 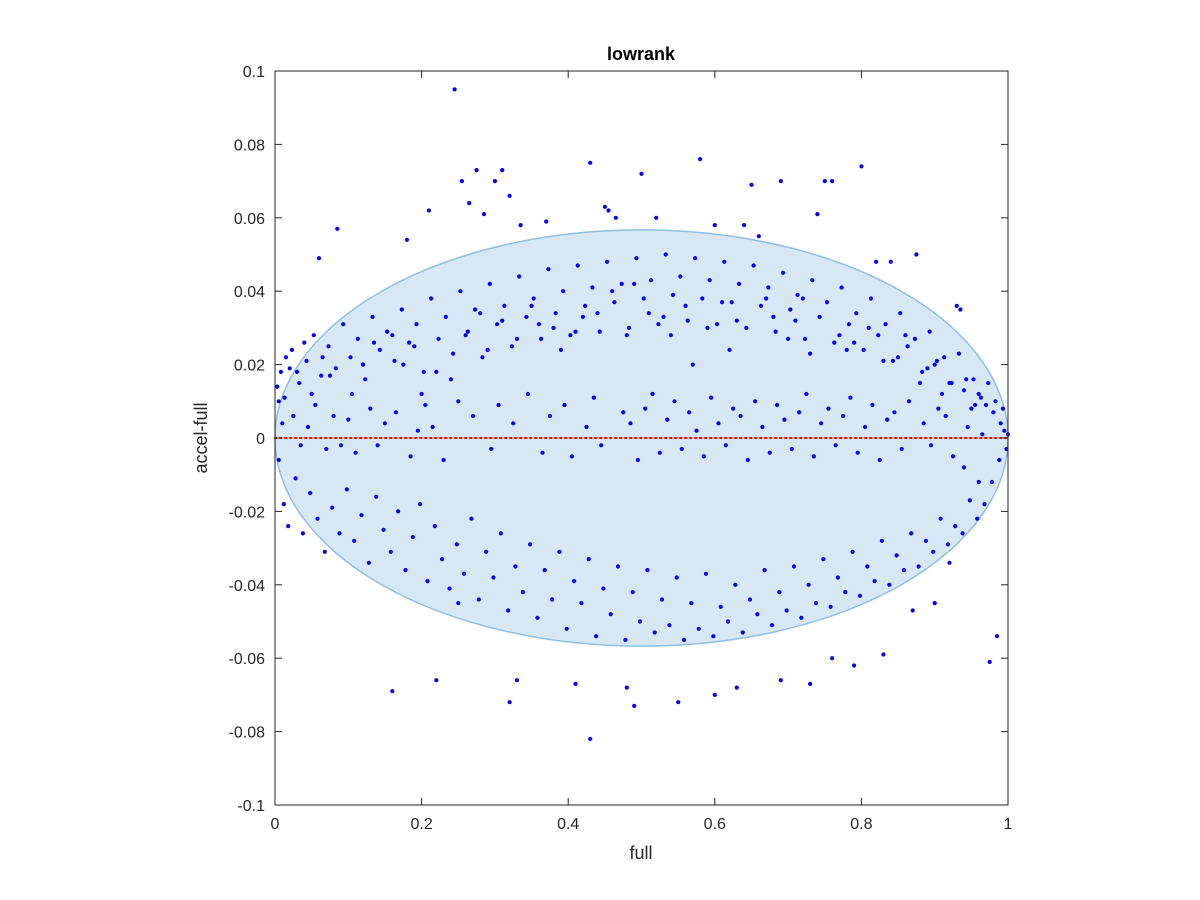 What do you see at coordinates (568, 824) in the screenshot?
I see `x-tick-label: 0.4` at bounding box center [568, 824].